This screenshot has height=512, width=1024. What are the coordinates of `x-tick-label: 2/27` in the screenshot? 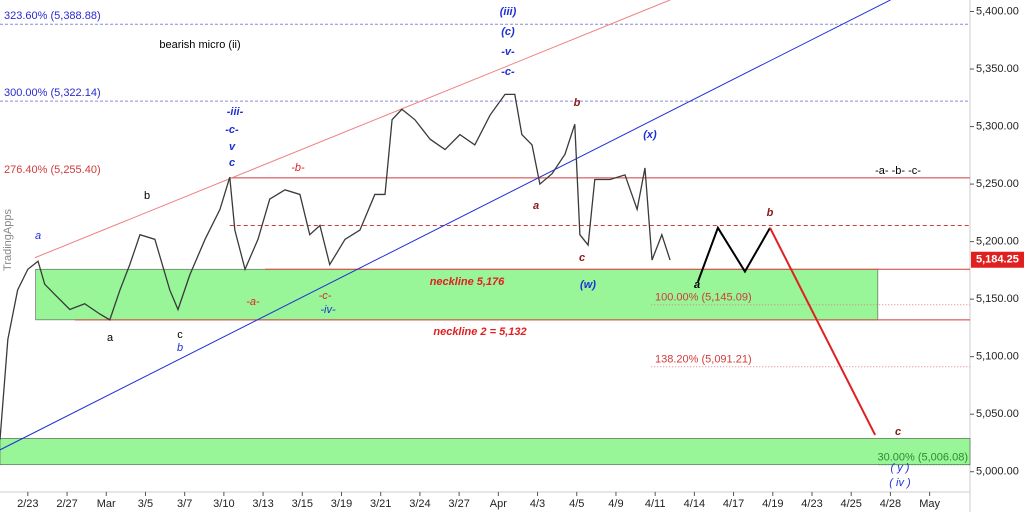 It's located at (66, 504).